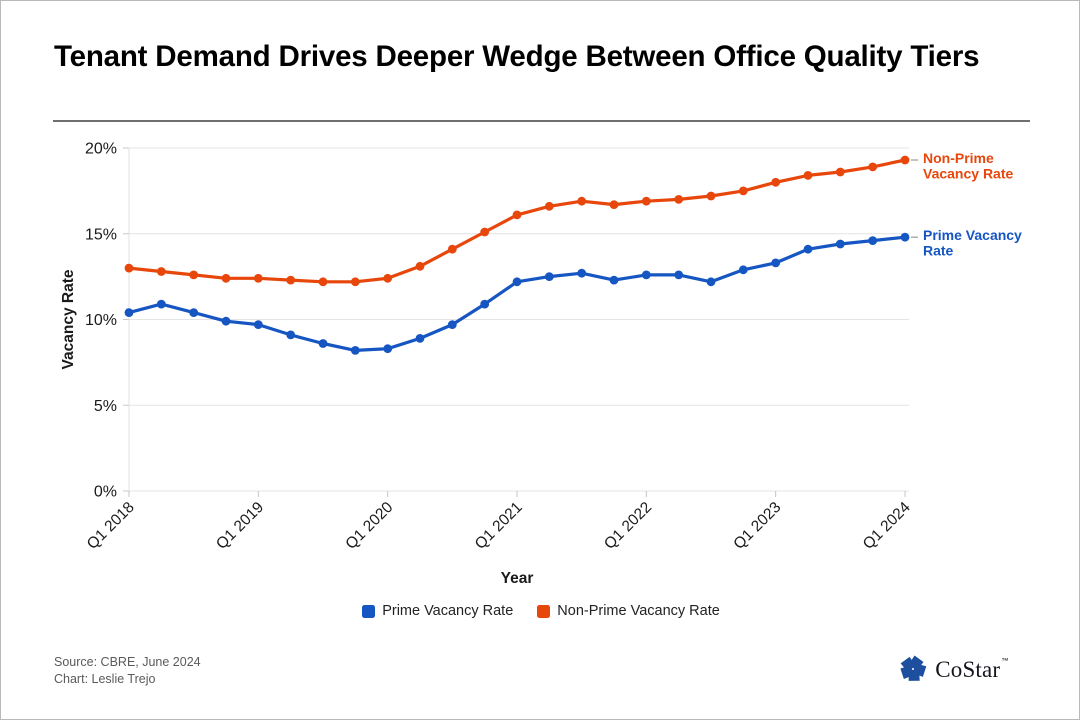 Image resolution: width=1080 pixels, height=720 pixels. I want to click on series-end-label-prime-vacancy-rate: Rate, so click(938, 251).